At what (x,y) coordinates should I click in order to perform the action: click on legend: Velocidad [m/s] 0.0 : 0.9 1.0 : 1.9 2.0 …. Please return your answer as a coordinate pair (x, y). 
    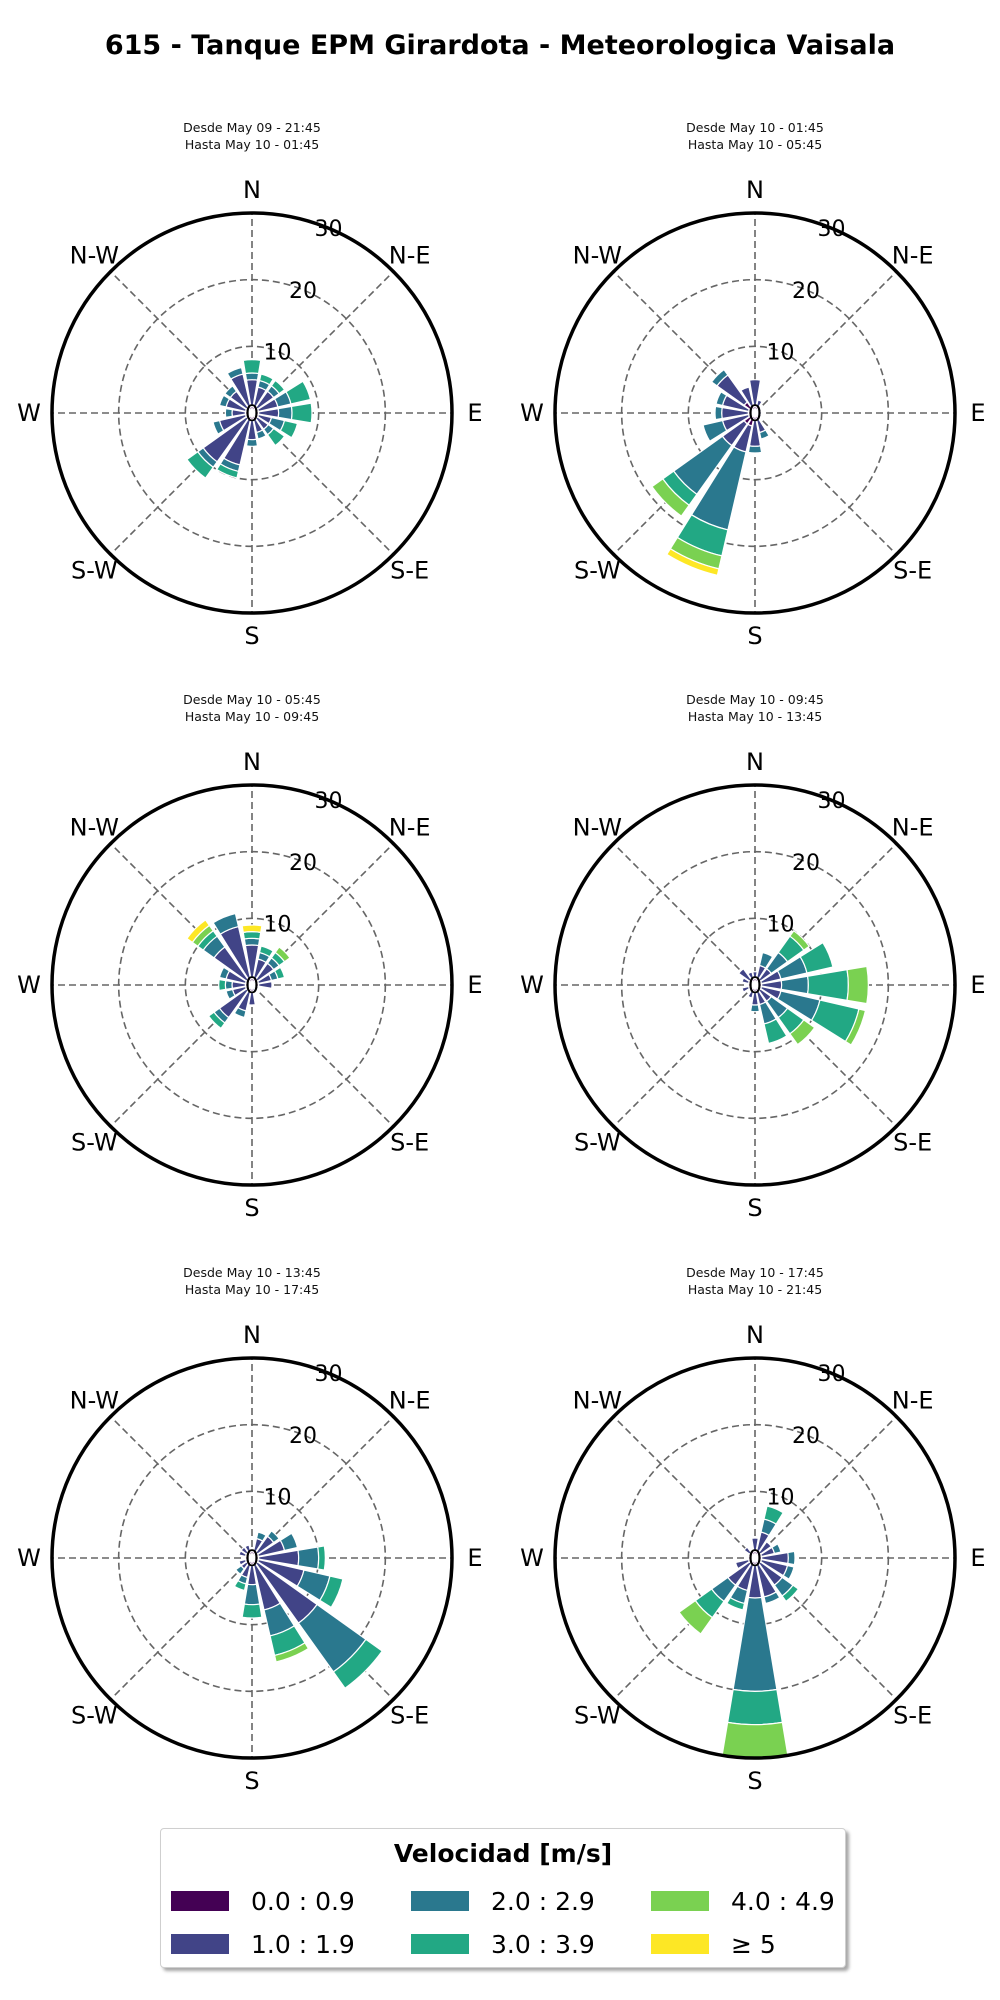
    Looking at the image, I should click on (503, 1898).